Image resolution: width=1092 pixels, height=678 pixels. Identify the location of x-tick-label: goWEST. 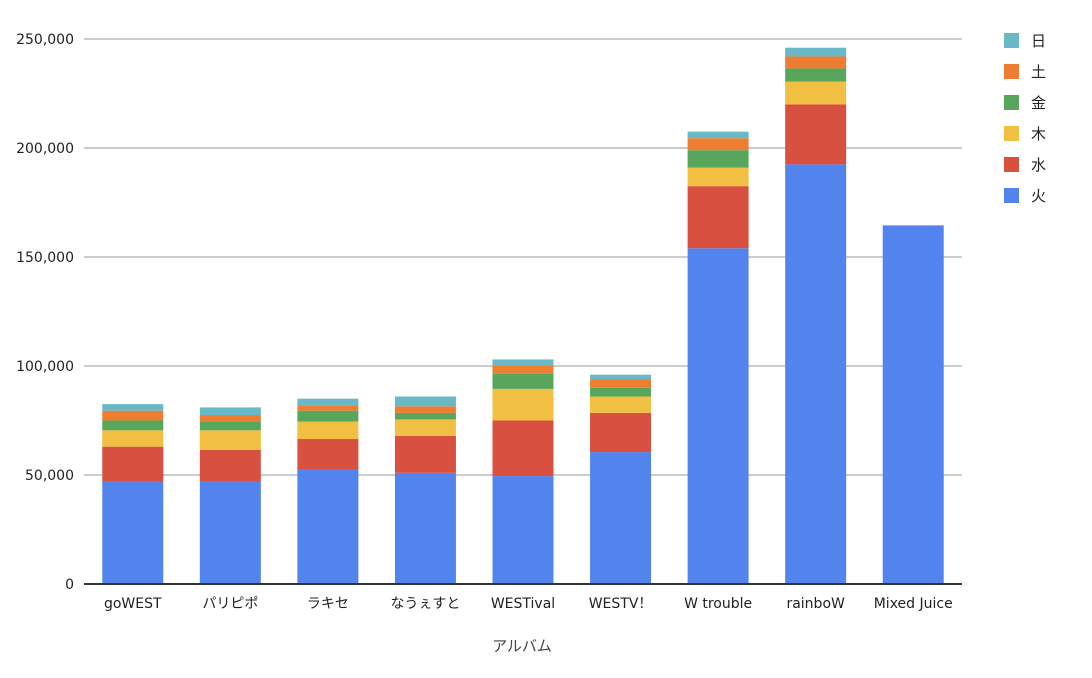
(133, 604).